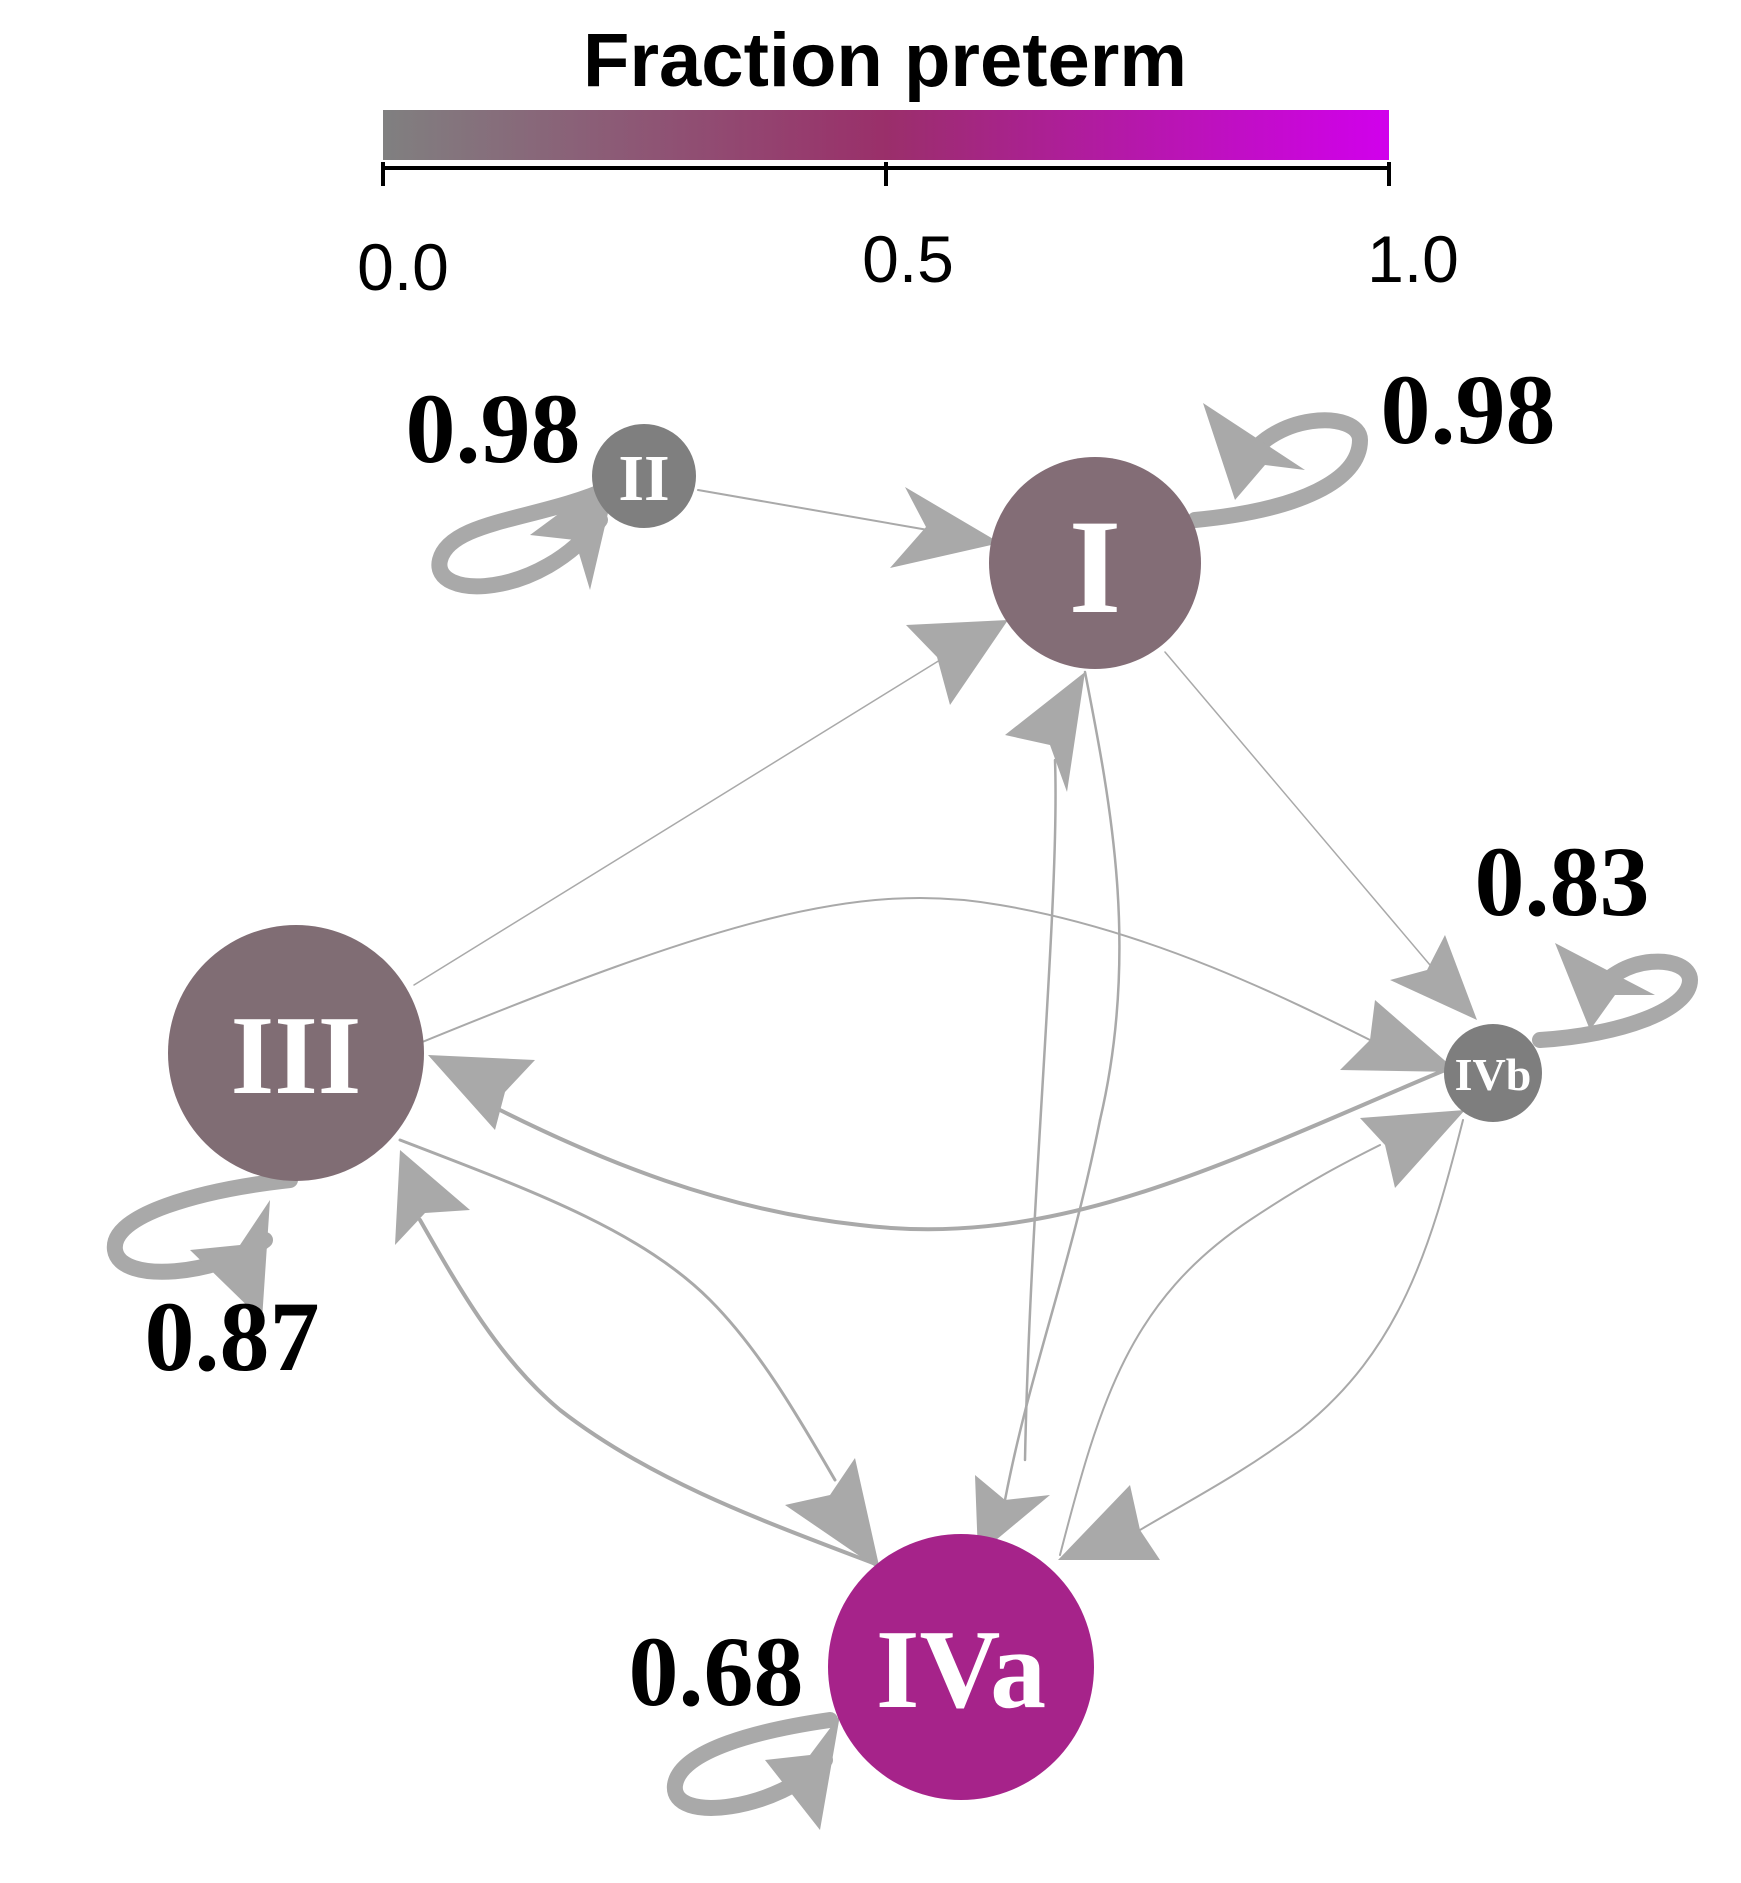 This screenshot has width=1741, height=1883. What do you see at coordinates (886, 135) in the screenshot?
I see `colorbar` at bounding box center [886, 135].